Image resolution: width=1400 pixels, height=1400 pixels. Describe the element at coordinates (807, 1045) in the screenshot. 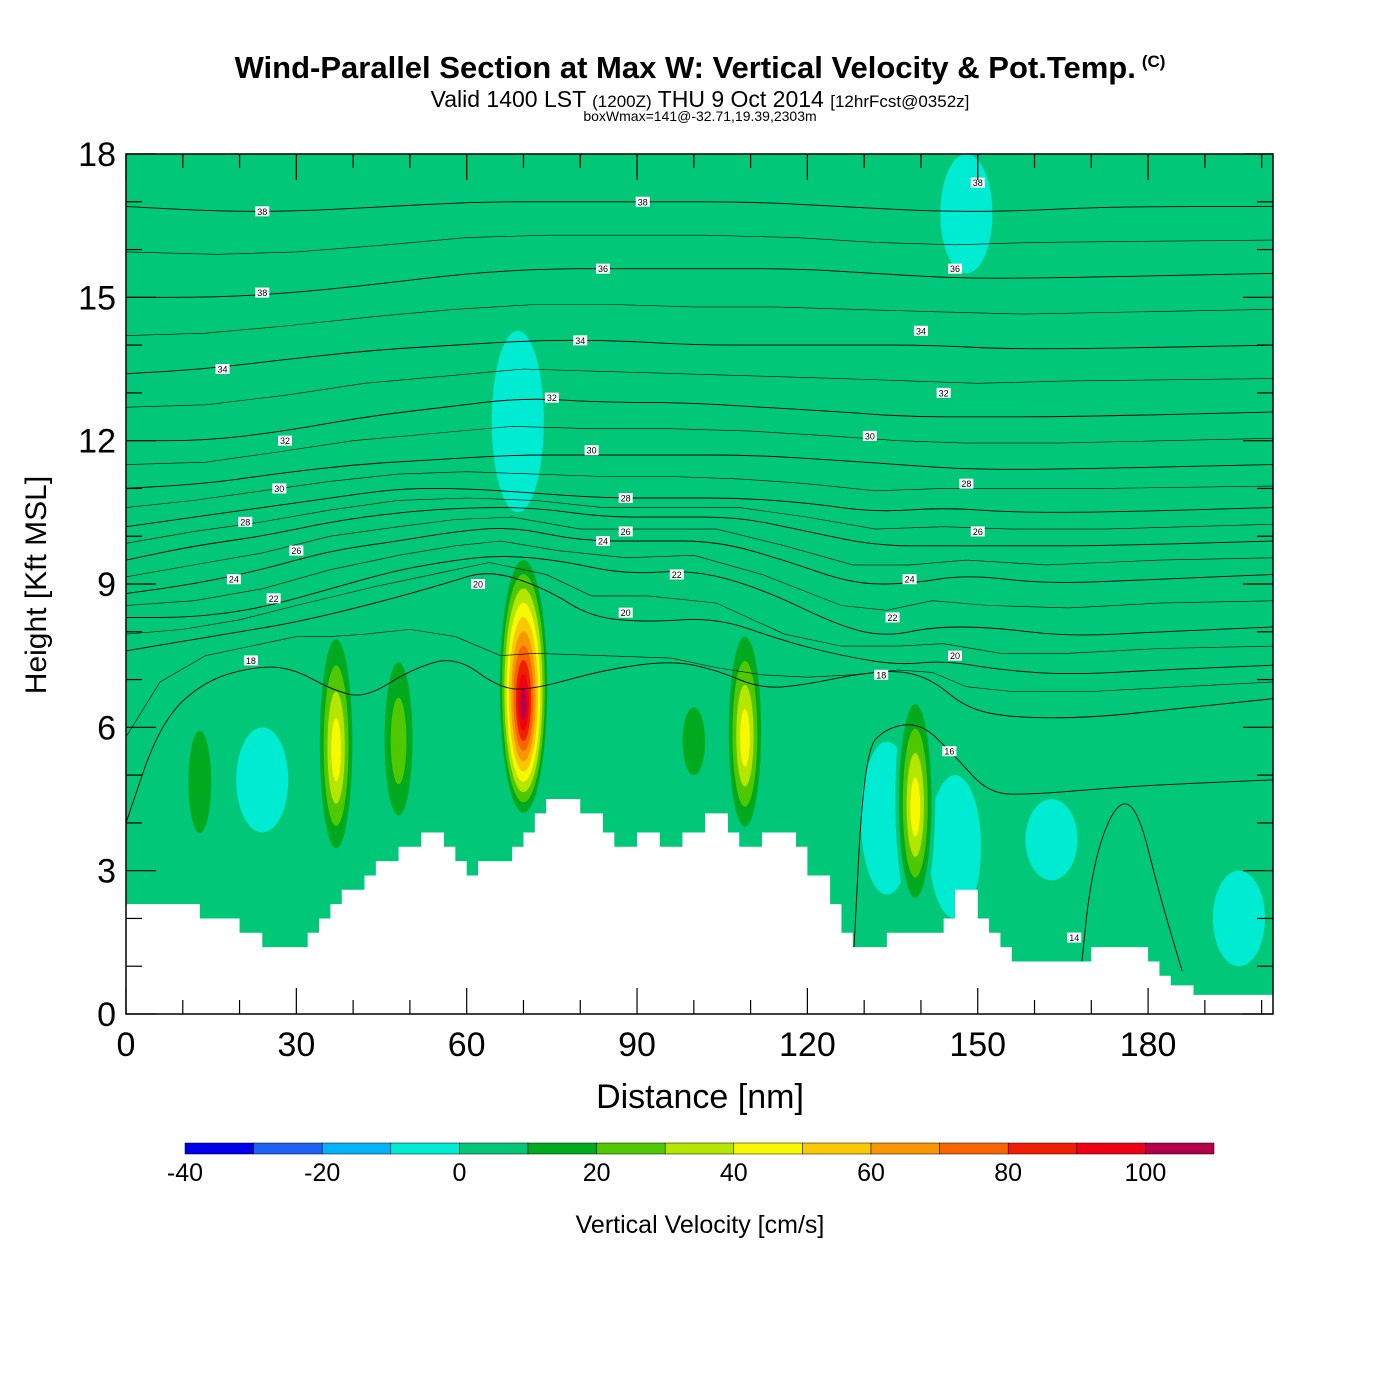

I see `x-tick-label: 120` at that location.